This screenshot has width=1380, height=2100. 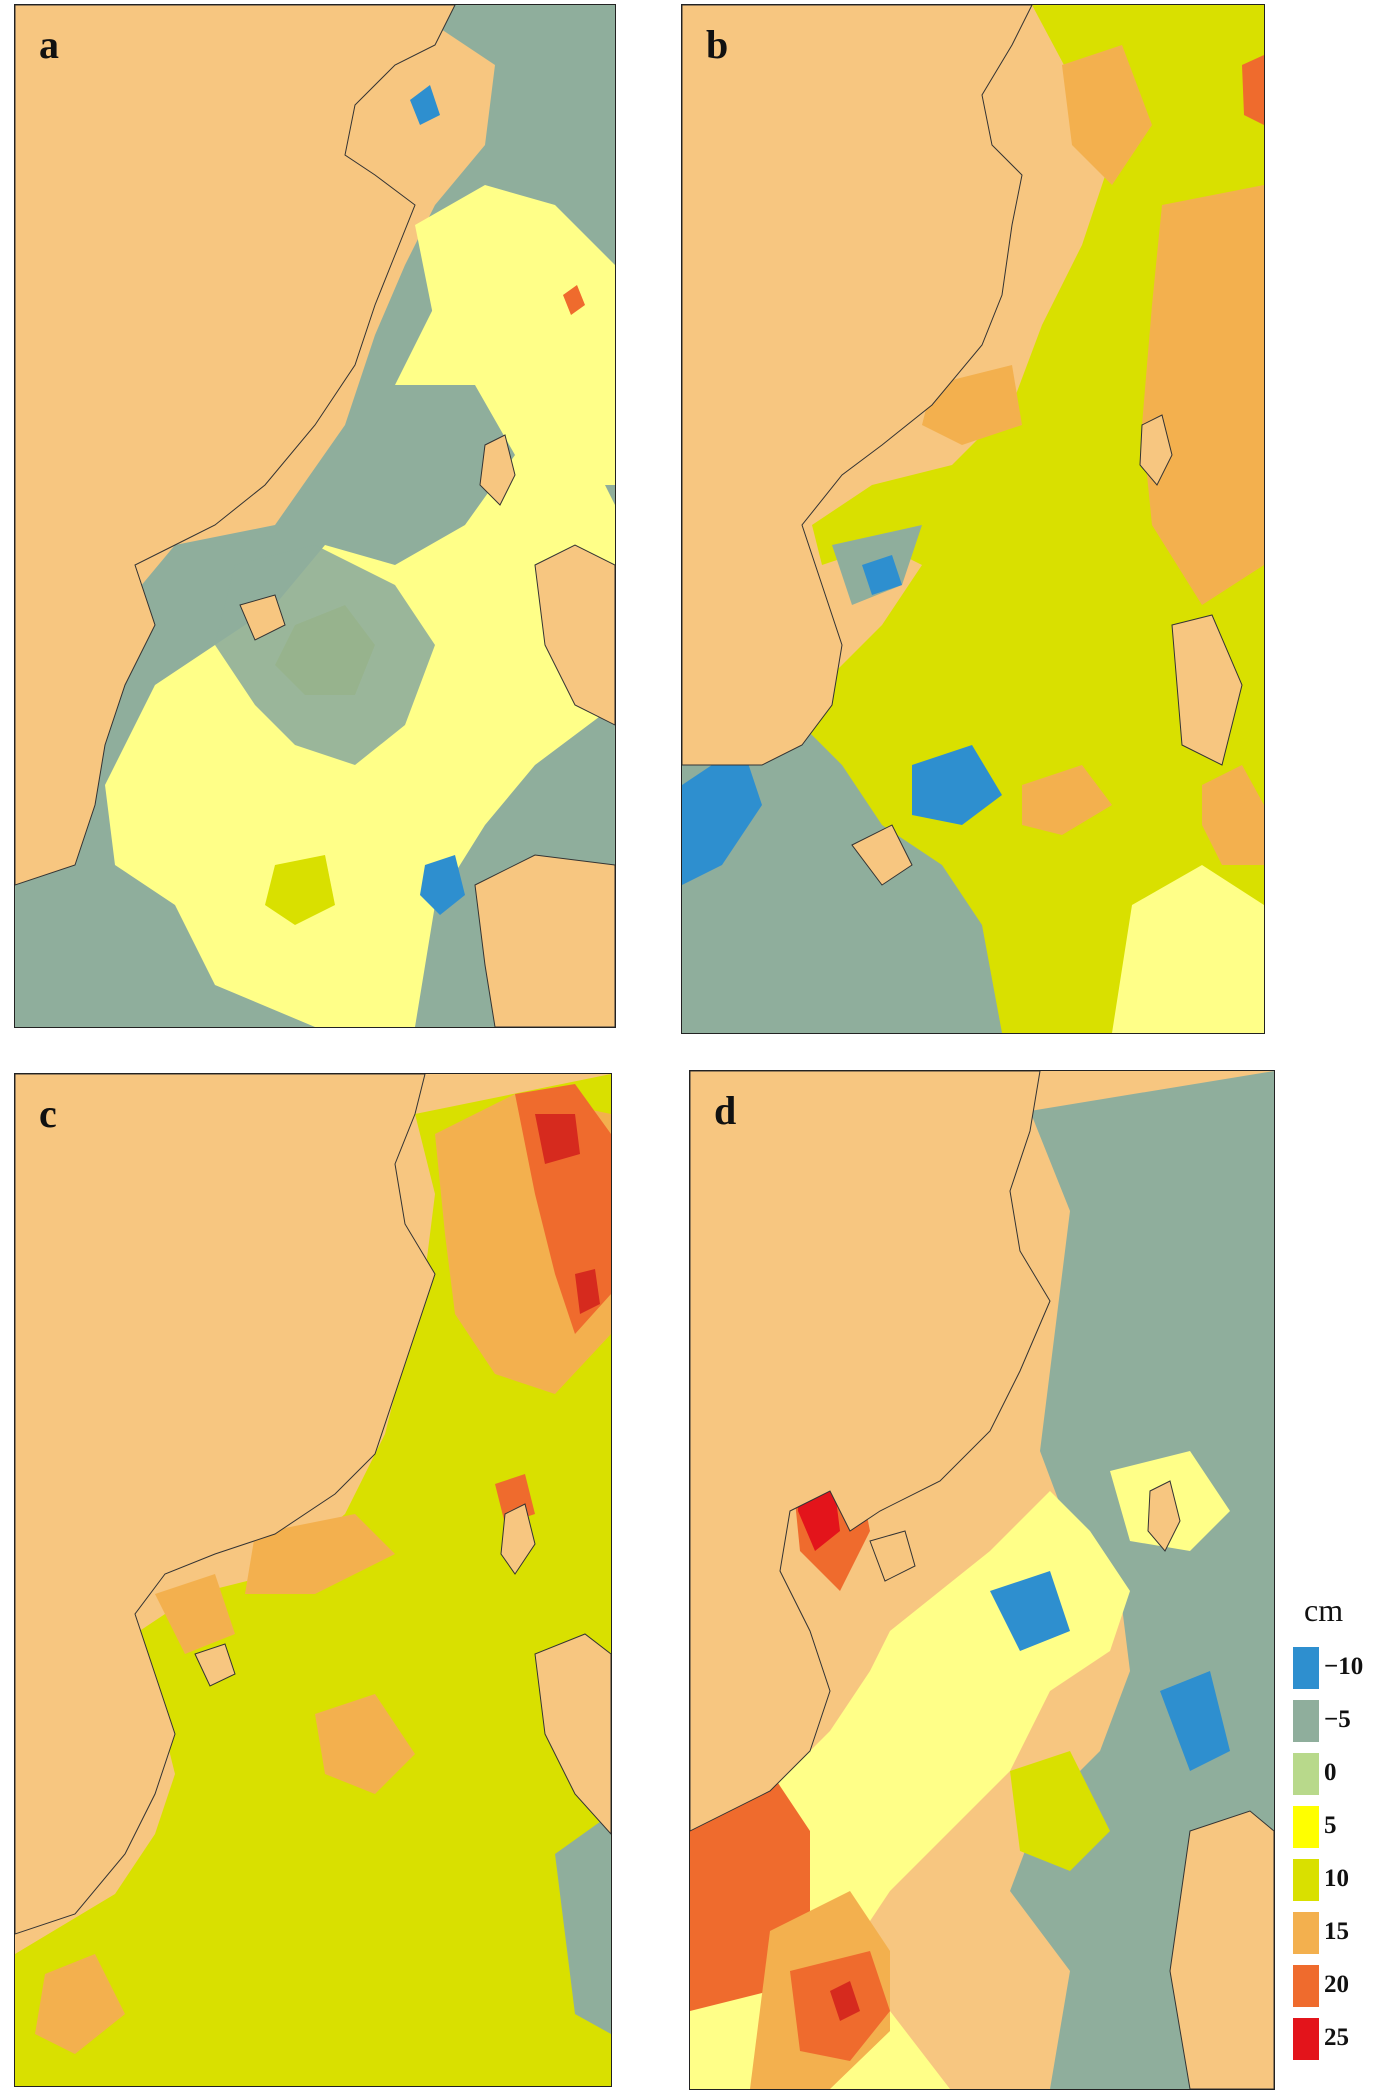 I want to click on legend-tick-label: 0, so click(x=1330, y=1772).